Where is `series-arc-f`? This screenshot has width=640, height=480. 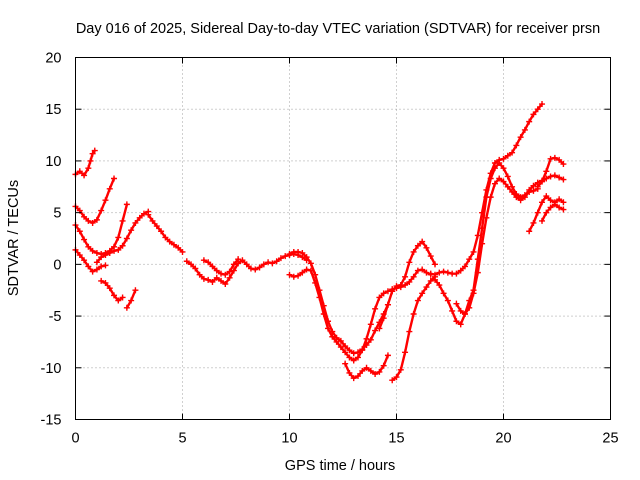 series-arc-f is located at coordinates (112, 290).